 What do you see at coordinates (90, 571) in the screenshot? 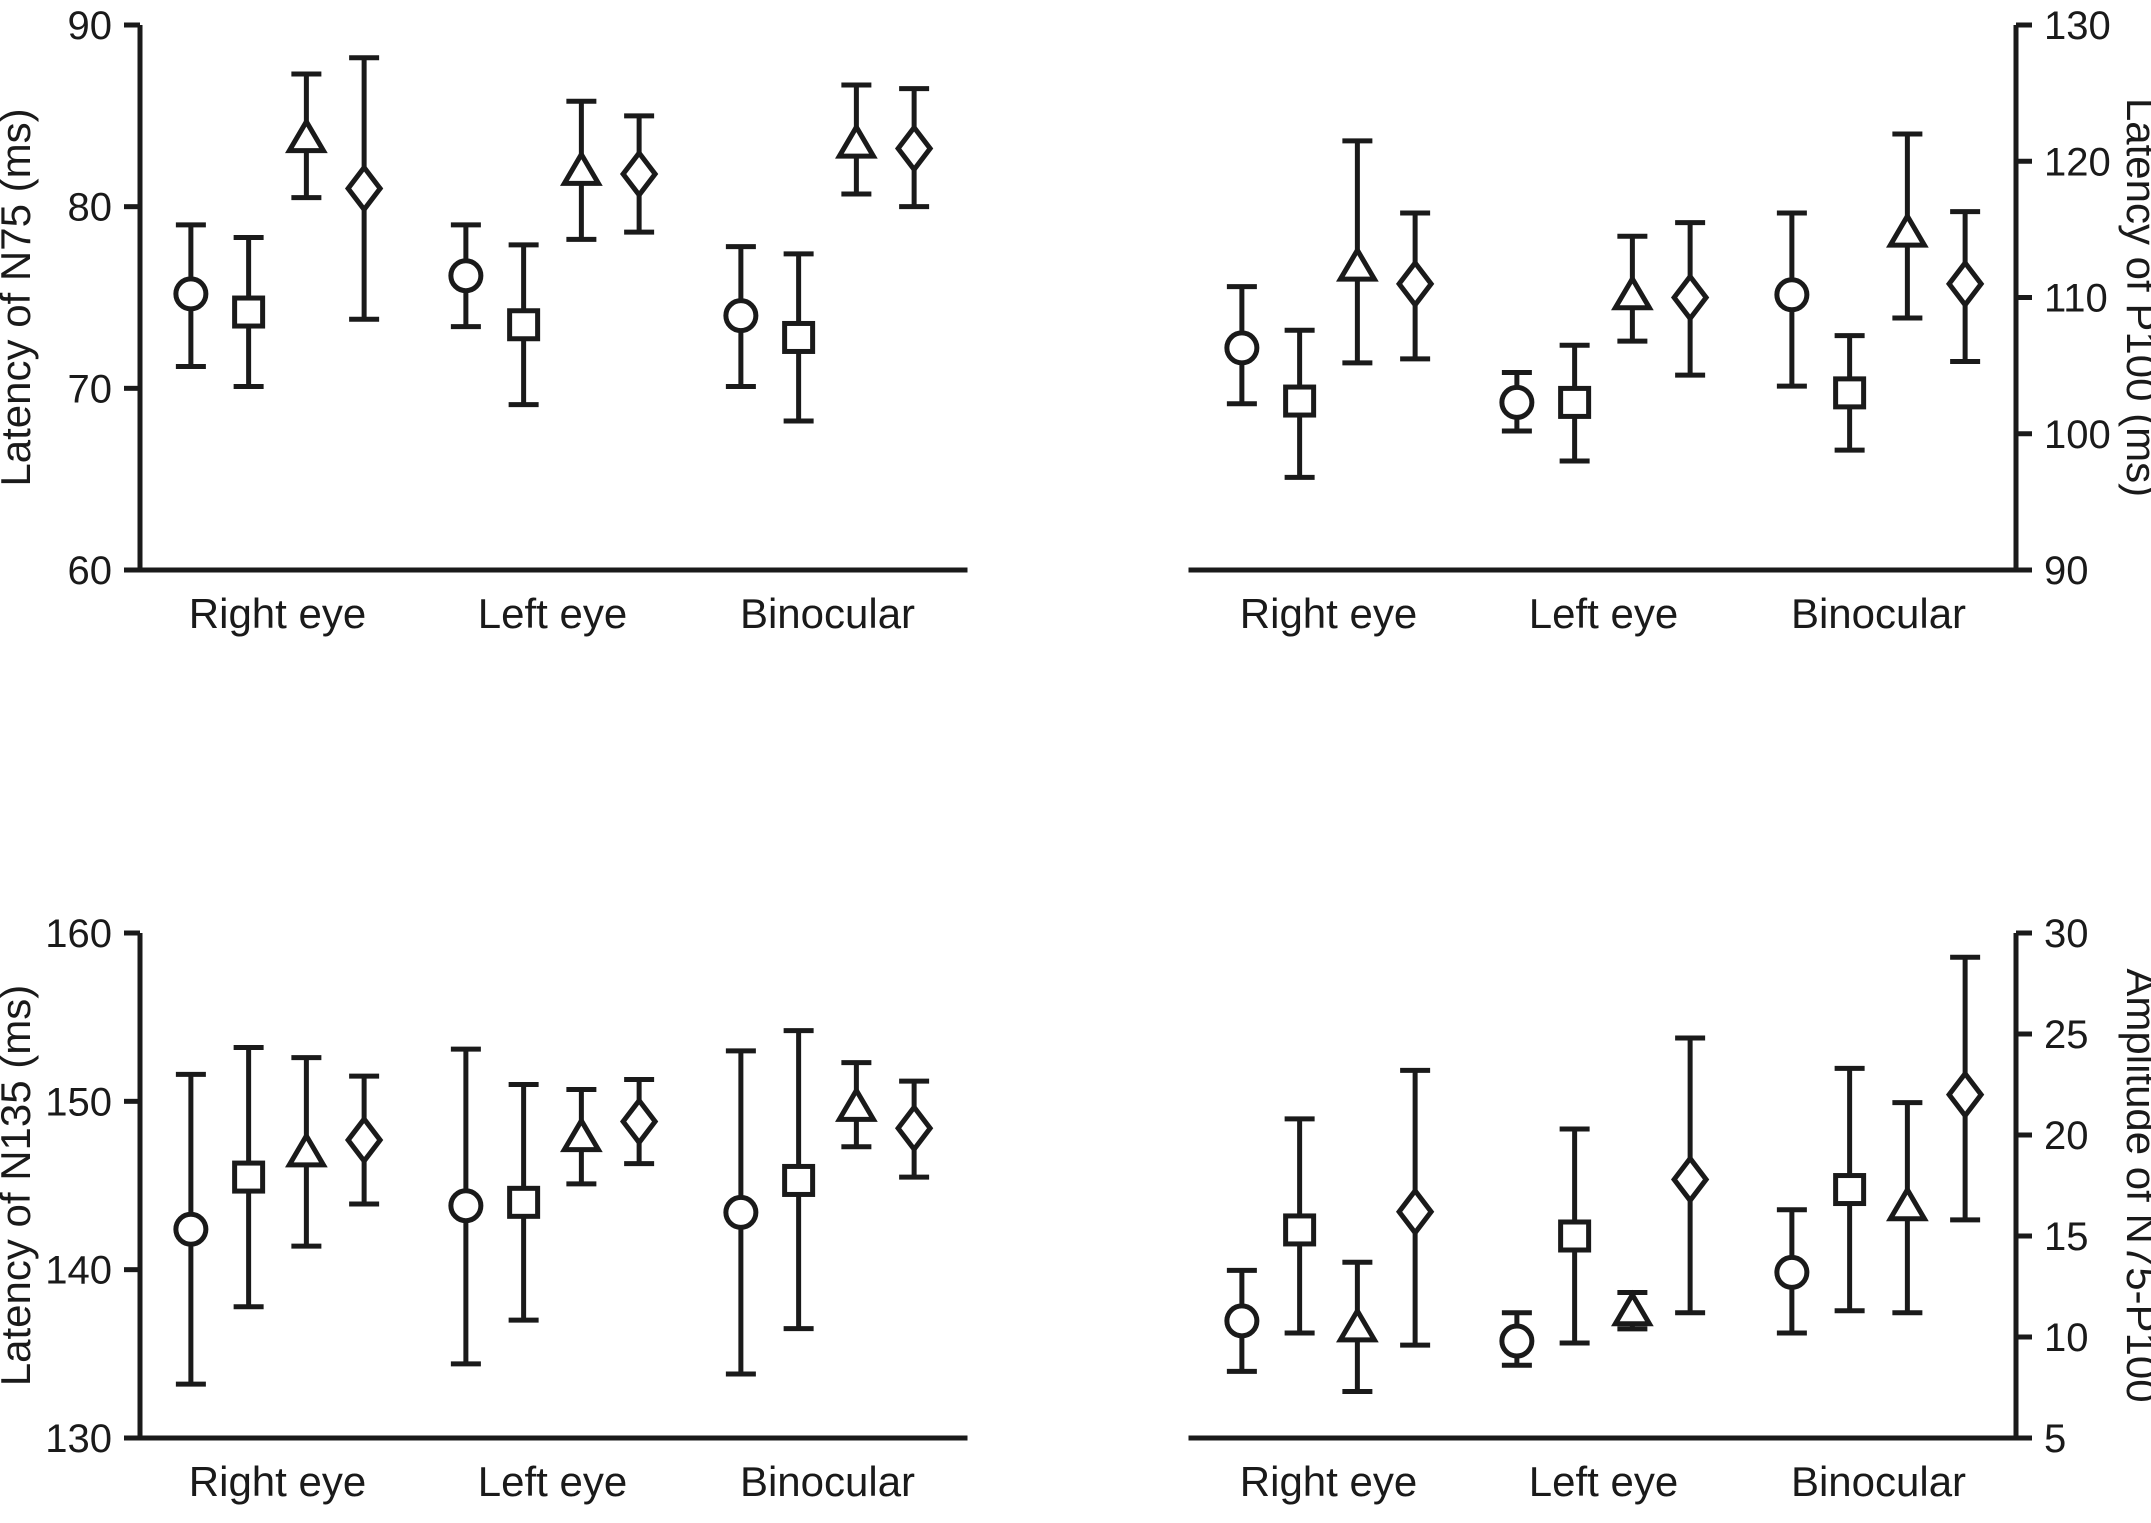
I see `y-tick-label: 60` at bounding box center [90, 571].